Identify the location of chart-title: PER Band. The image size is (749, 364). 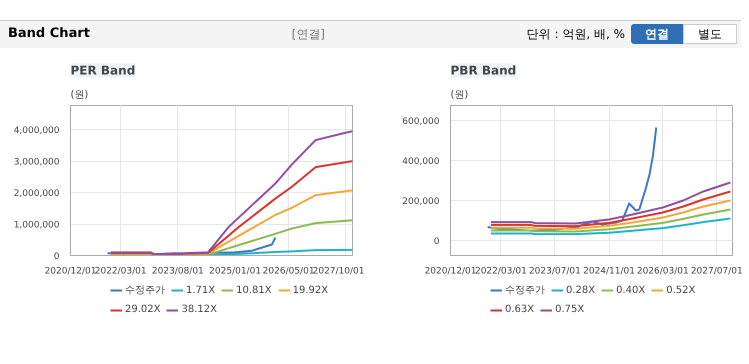
(103, 71).